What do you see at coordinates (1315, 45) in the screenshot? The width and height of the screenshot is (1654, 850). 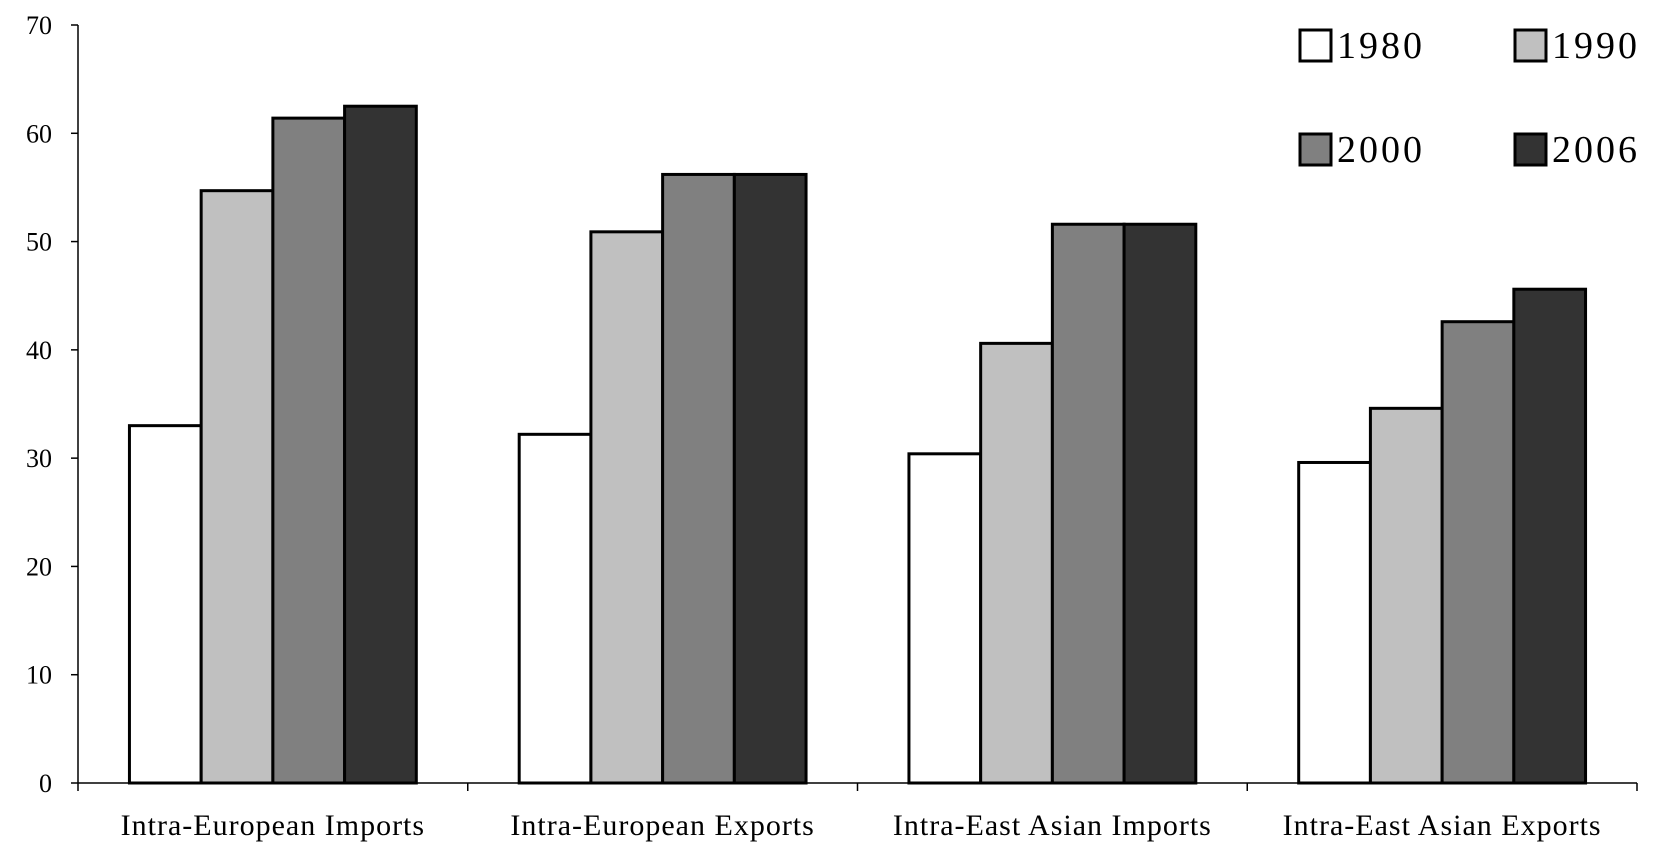 I see `legend-swatch-1980` at bounding box center [1315, 45].